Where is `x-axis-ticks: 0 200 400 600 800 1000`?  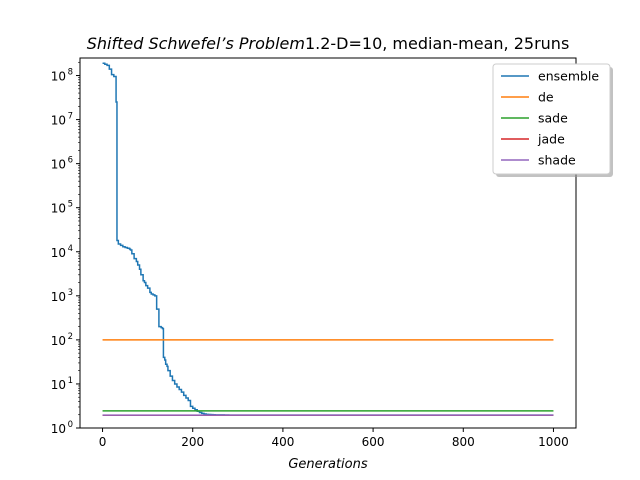 x-axis-ticks: 0 200 400 600 800 1000 is located at coordinates (334, 438).